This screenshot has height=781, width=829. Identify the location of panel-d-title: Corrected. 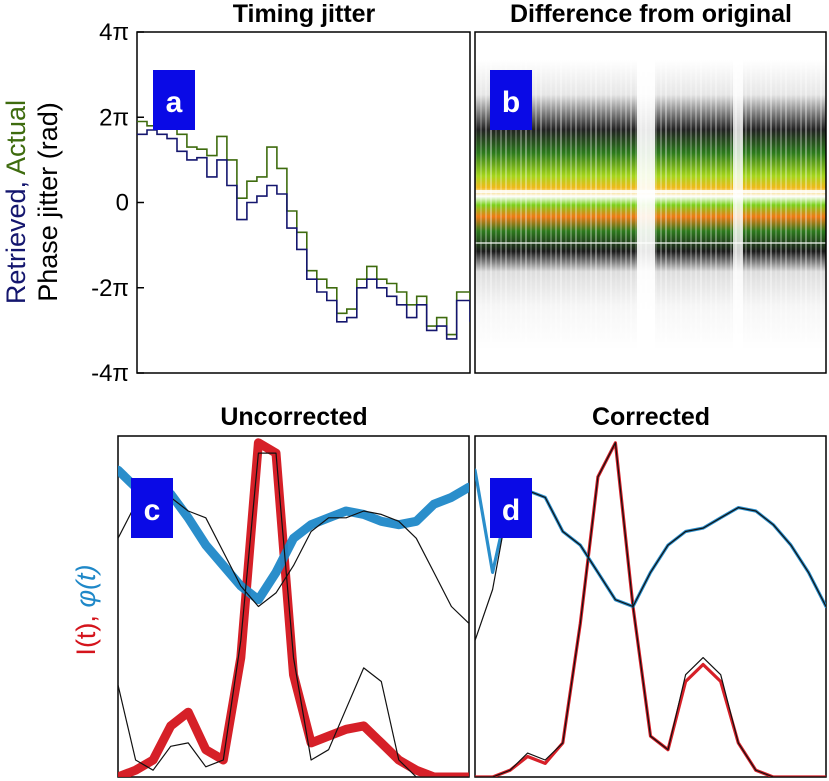
(651, 417).